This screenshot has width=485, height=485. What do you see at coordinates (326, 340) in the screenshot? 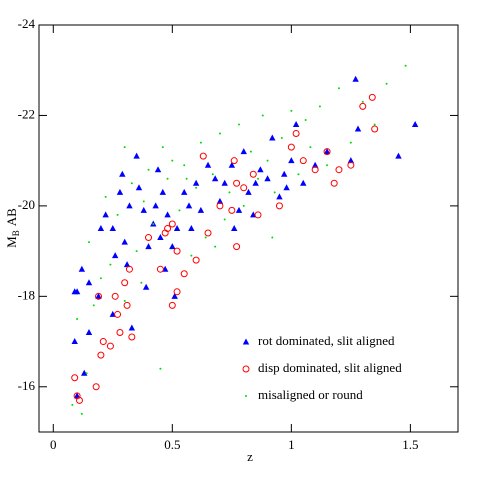
I see `legend-label: rot dominated, slit aligned` at bounding box center [326, 340].